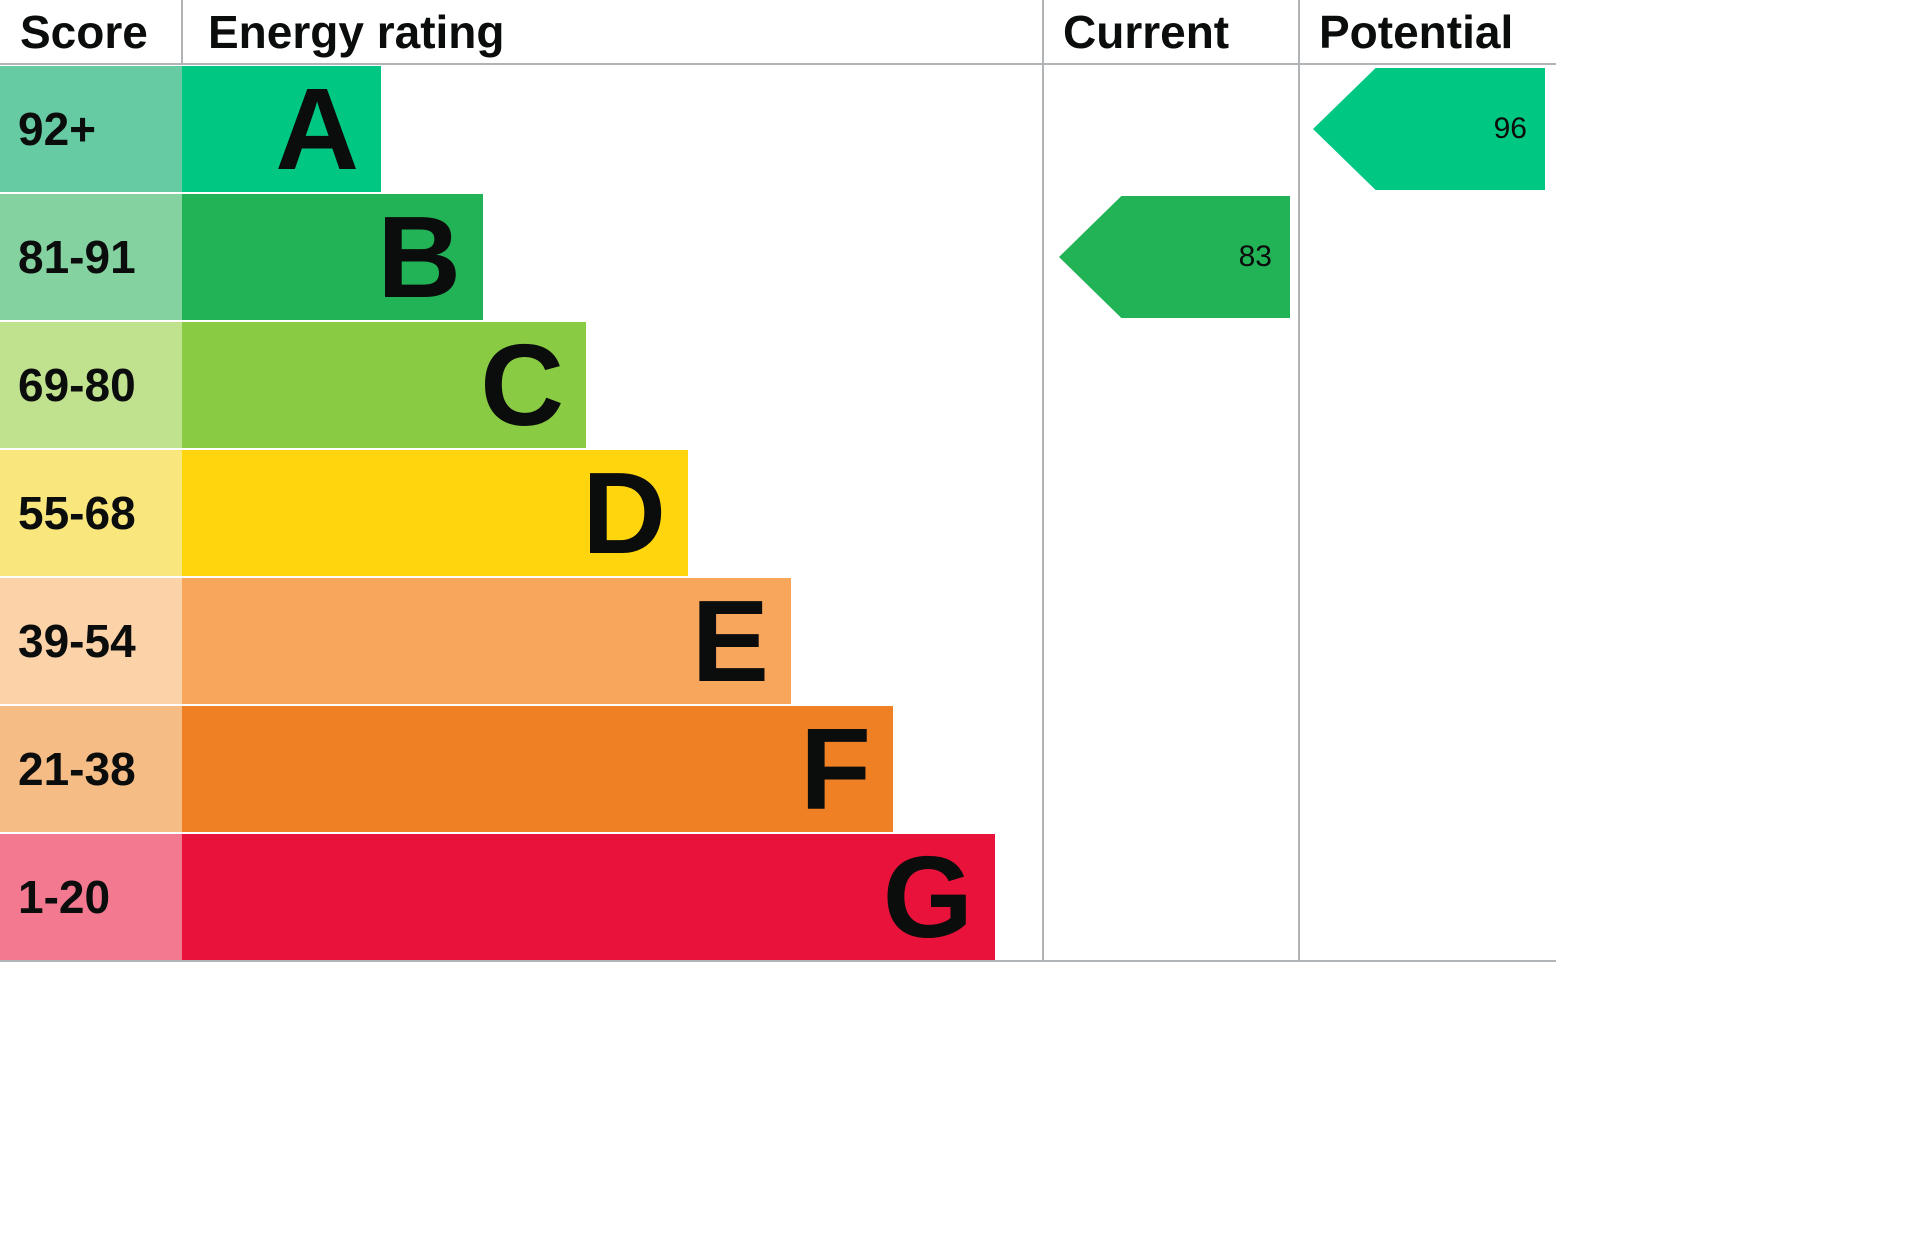 This screenshot has height=1249, width=1920. I want to click on current-rating-value: 83, so click(1255, 256).